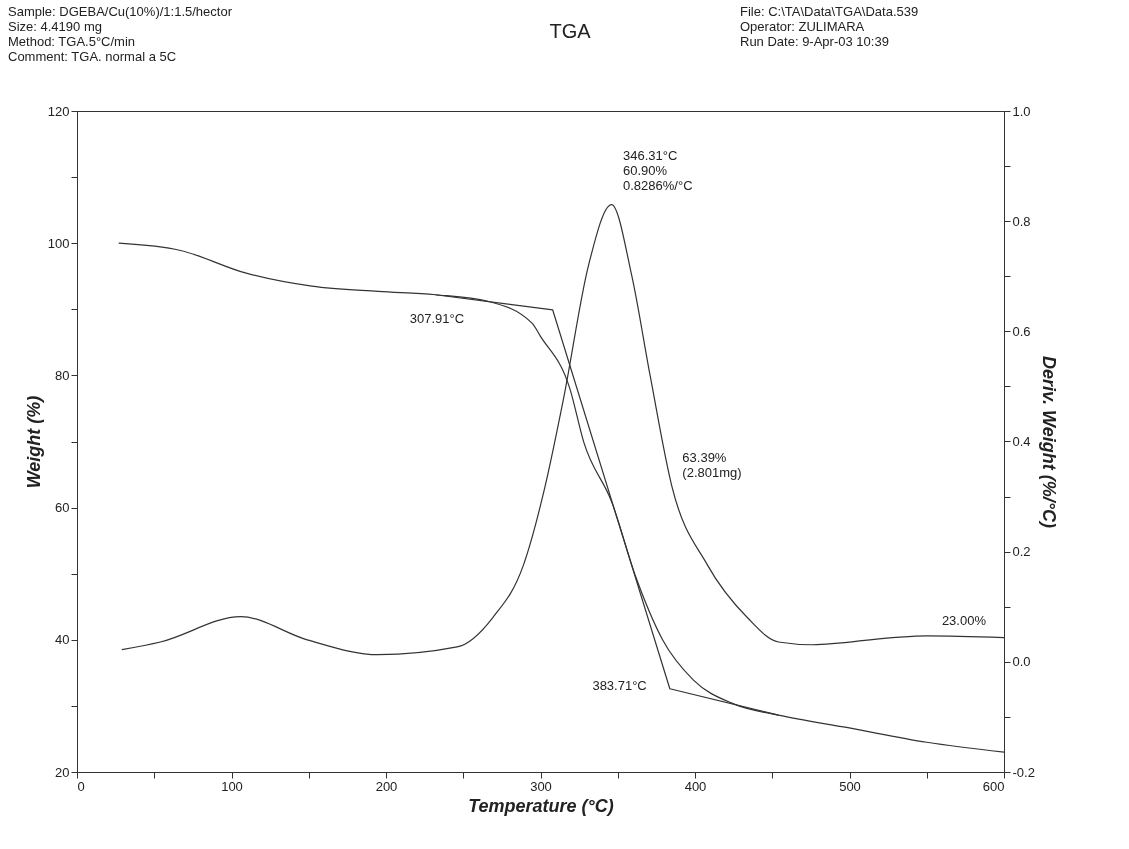  I want to click on y-tick-label: 40, so click(62, 640).